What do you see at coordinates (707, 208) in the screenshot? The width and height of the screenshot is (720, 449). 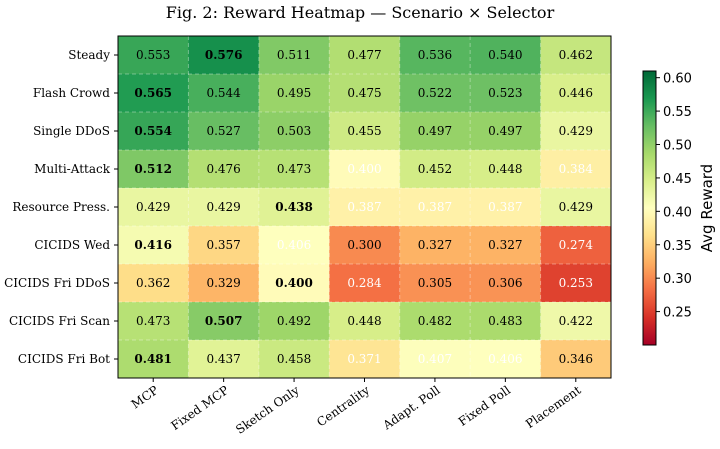 I see `colorbar-label: Avg Reward` at bounding box center [707, 208].